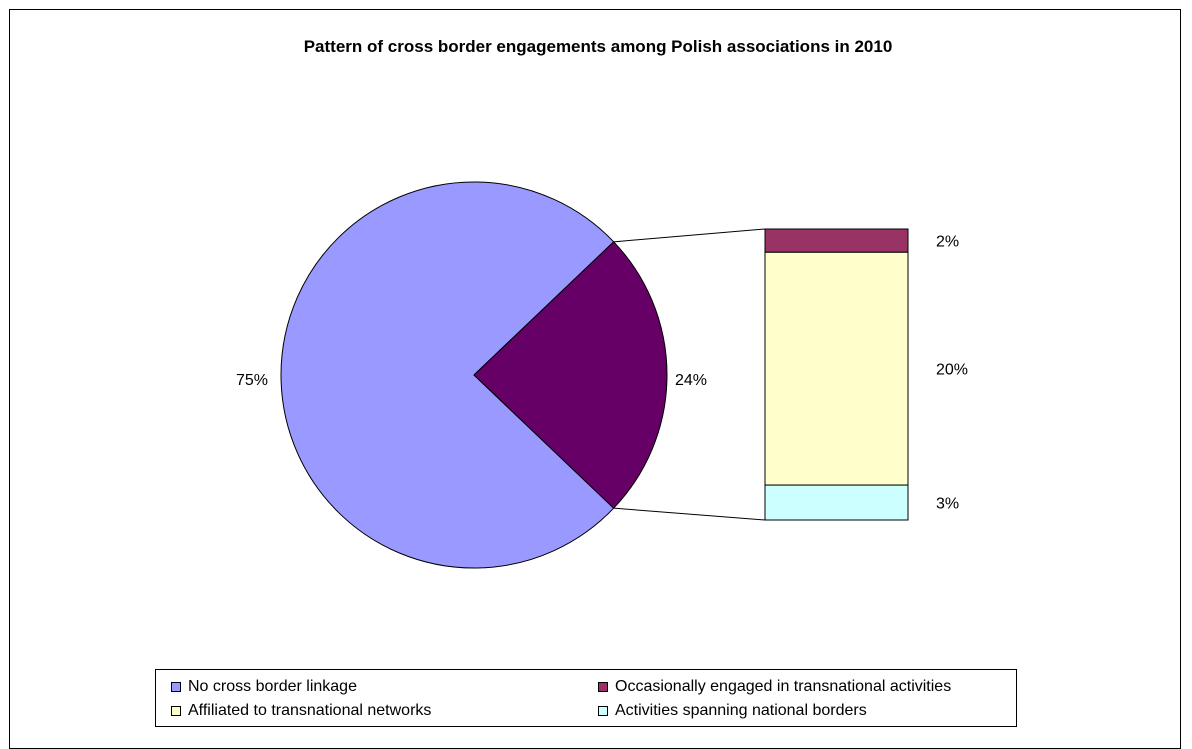  Describe the element at coordinates (689, 235) in the screenshot. I see `connector-line-top` at that location.